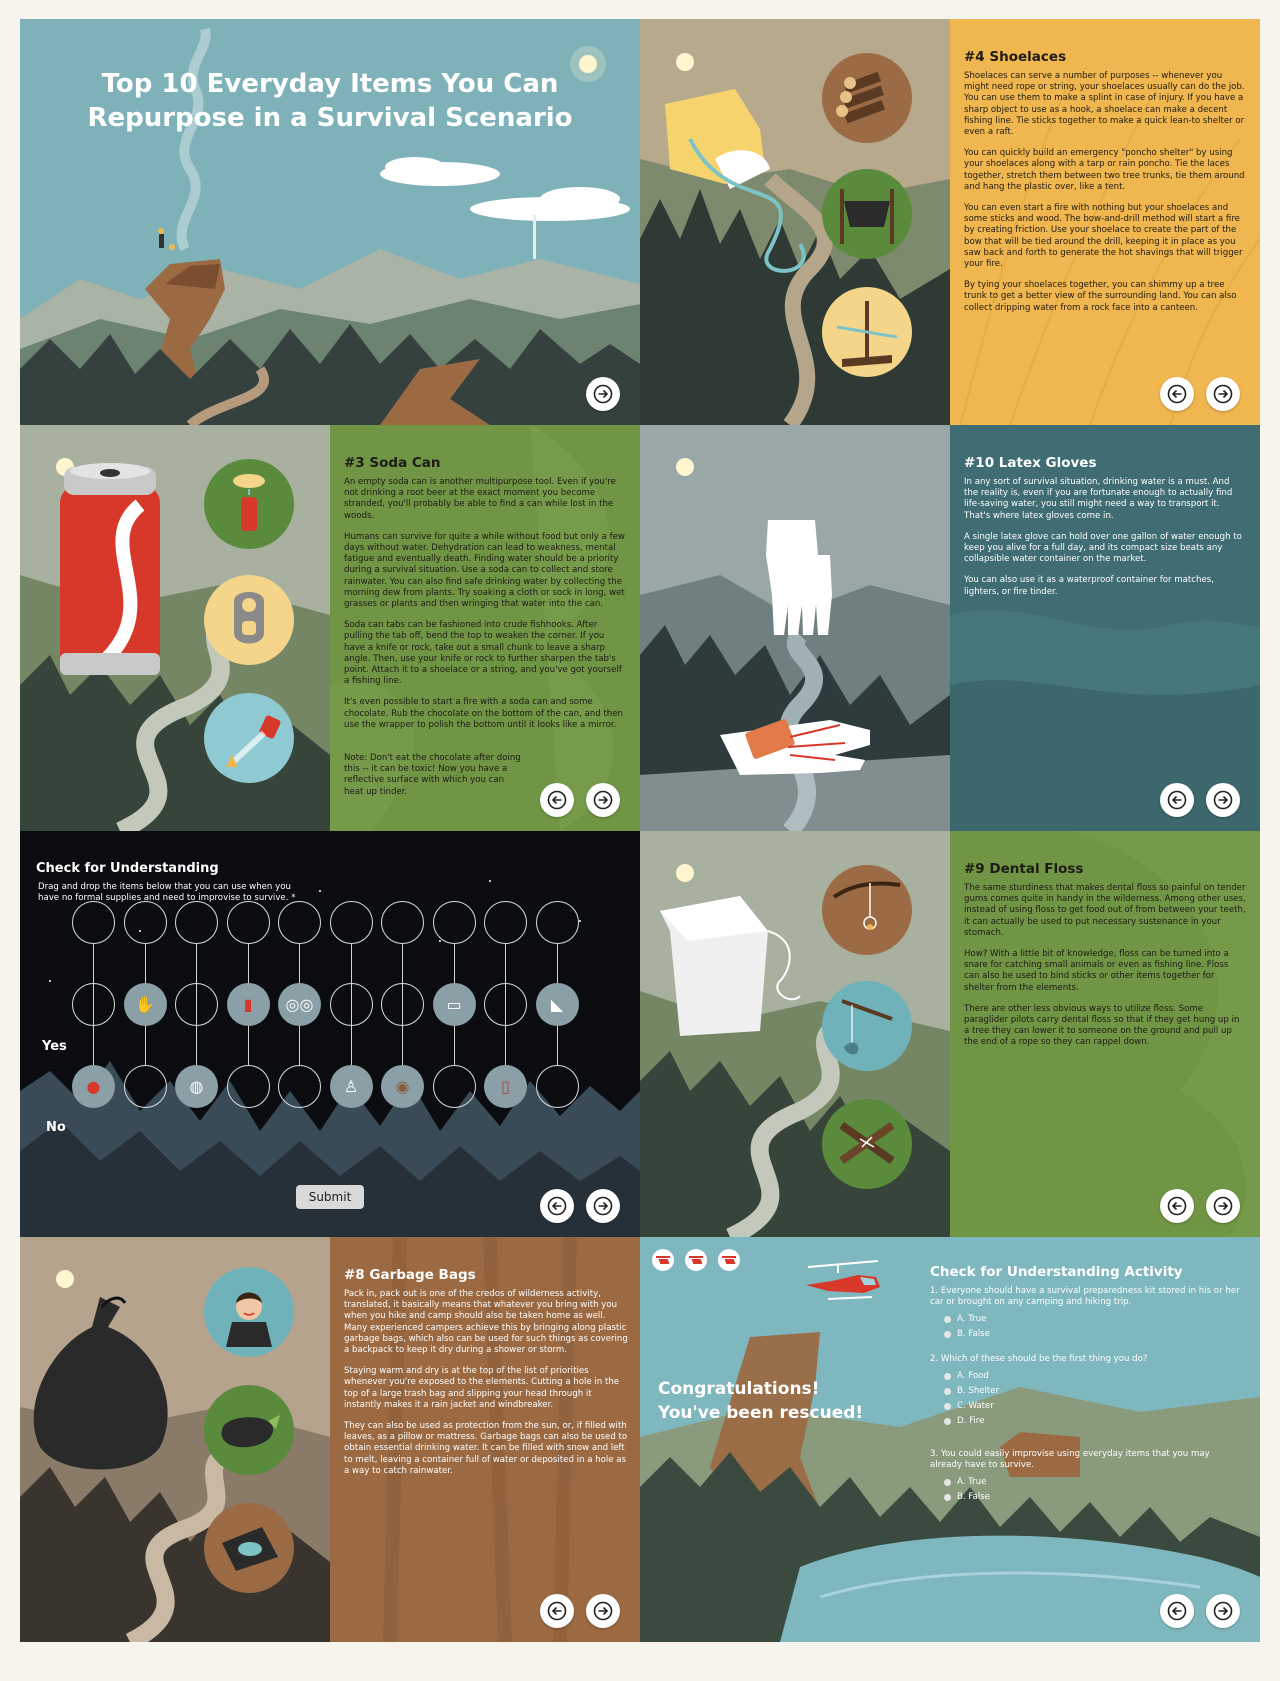 The height and width of the screenshot is (1681, 1280). Describe the element at coordinates (330, 84) in the screenshot. I see `cover-title-line1: Top 10 Everyday Items You Can` at that location.